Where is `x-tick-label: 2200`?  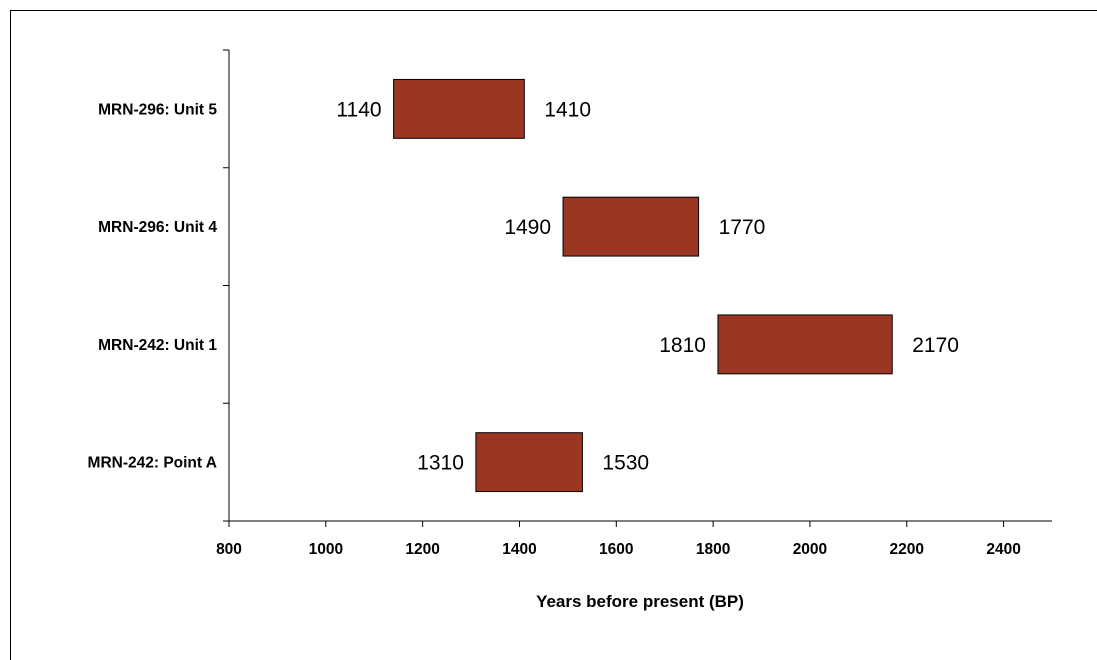 x-tick-label: 2200 is located at coordinates (907, 549).